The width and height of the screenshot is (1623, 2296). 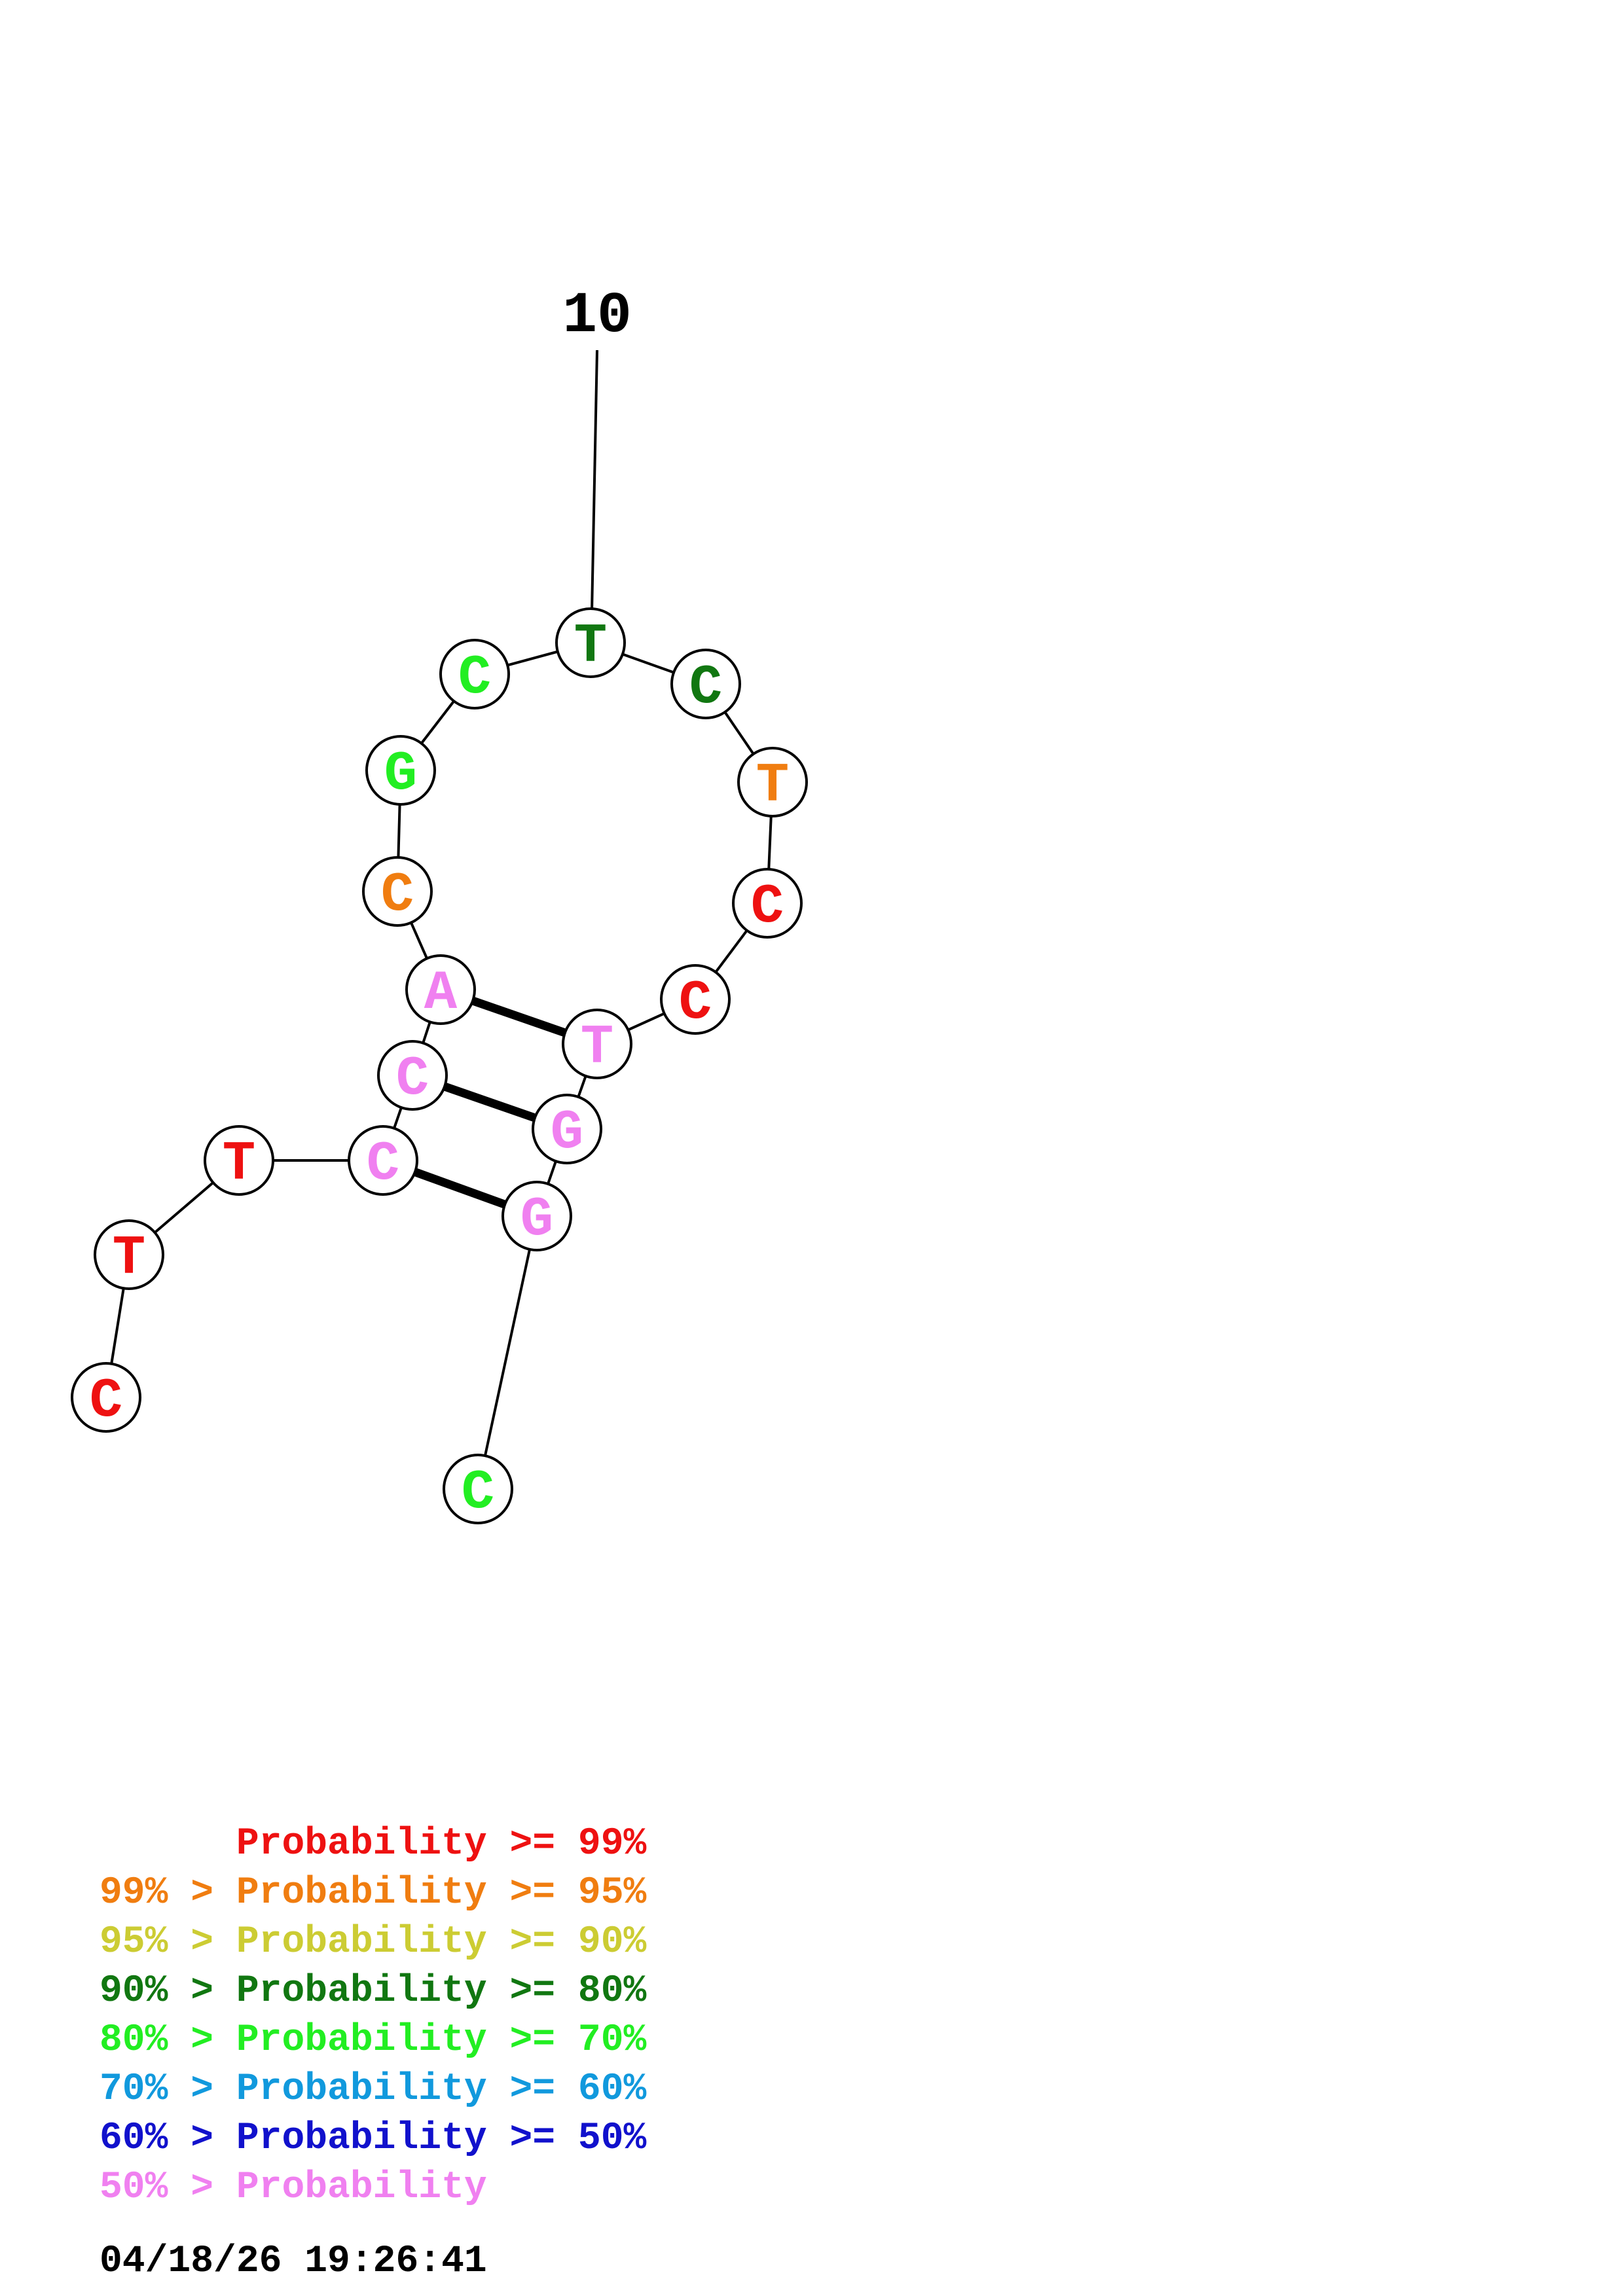 I want to click on nucleotide-10: T, so click(x=590, y=642).